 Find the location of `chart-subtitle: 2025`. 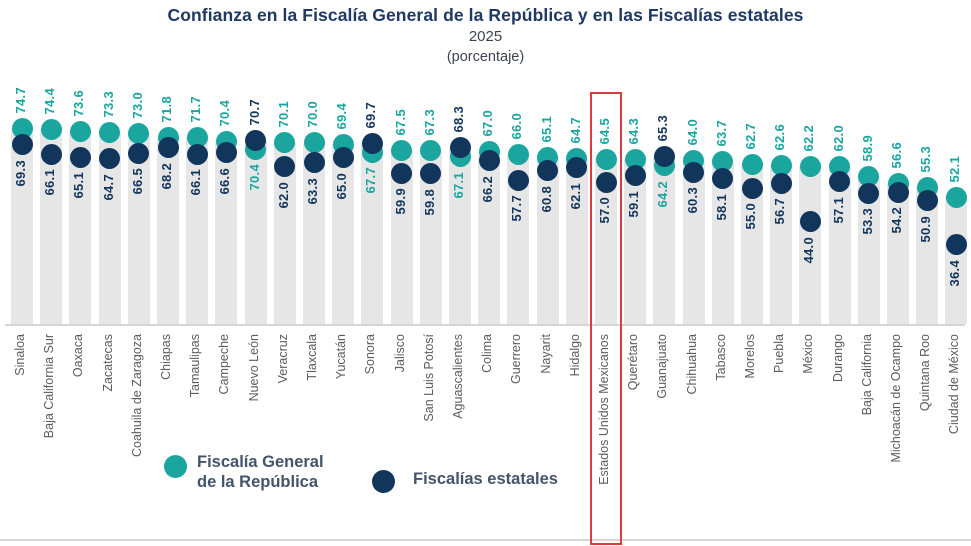

chart-subtitle: 2025 is located at coordinates (485, 36).